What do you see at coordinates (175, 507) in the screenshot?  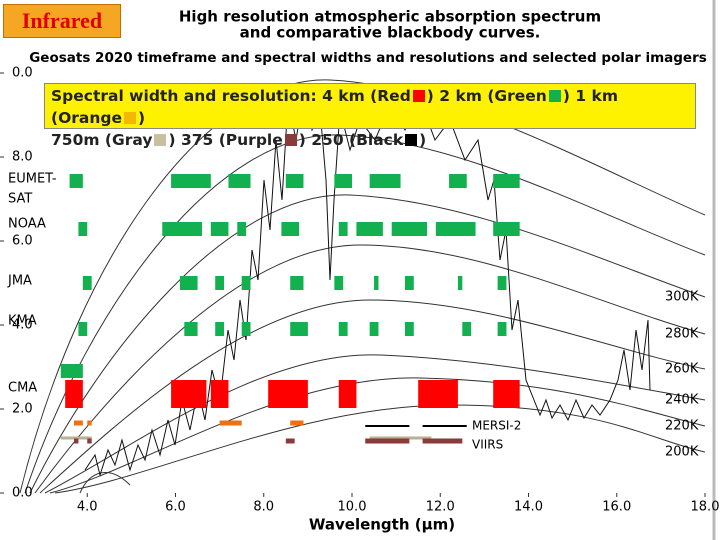 I see `x-tick-label: 6.0` at bounding box center [175, 507].